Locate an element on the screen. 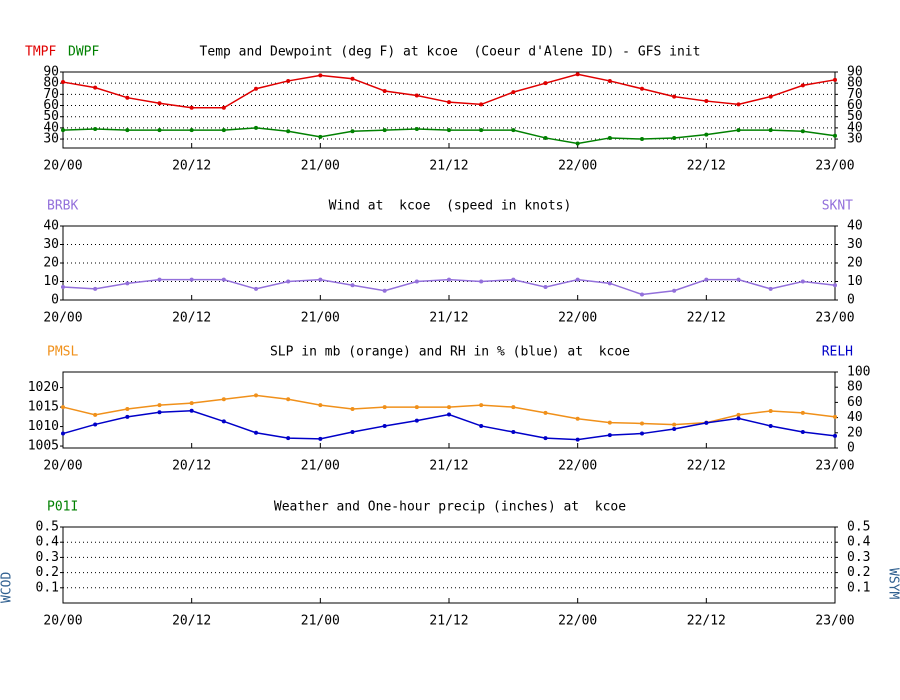 This screenshot has height=700, width=900. y2-tick-label: 20 is located at coordinates (855, 432).